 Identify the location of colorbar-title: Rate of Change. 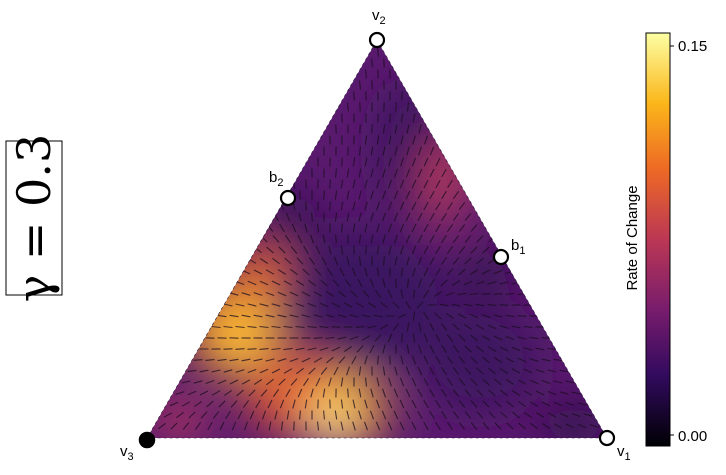
(632, 237).